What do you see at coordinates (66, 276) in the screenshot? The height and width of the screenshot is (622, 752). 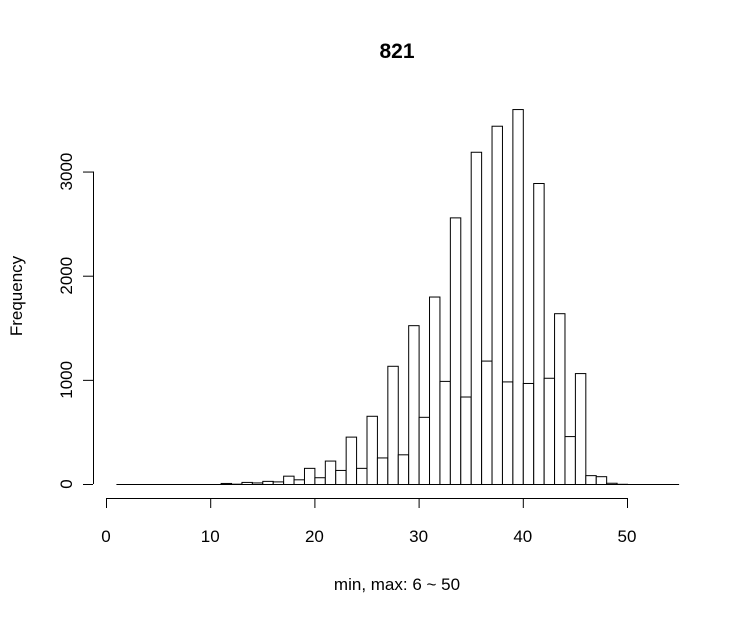 I see `y-tick-label: 2000` at bounding box center [66, 276].